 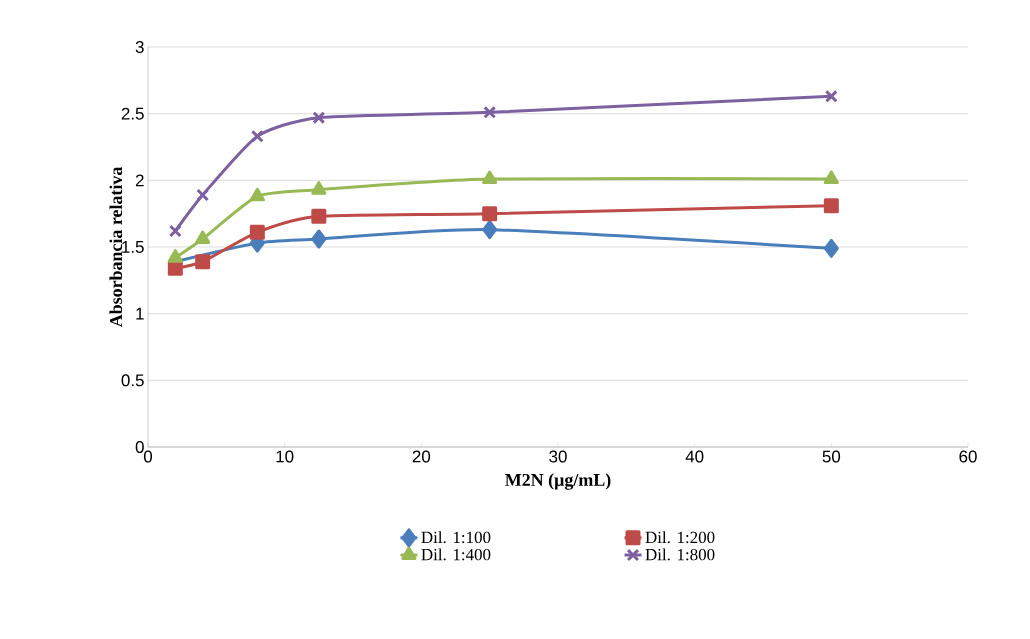 I want to click on y-tick-label: 2.5, so click(x=132, y=113).